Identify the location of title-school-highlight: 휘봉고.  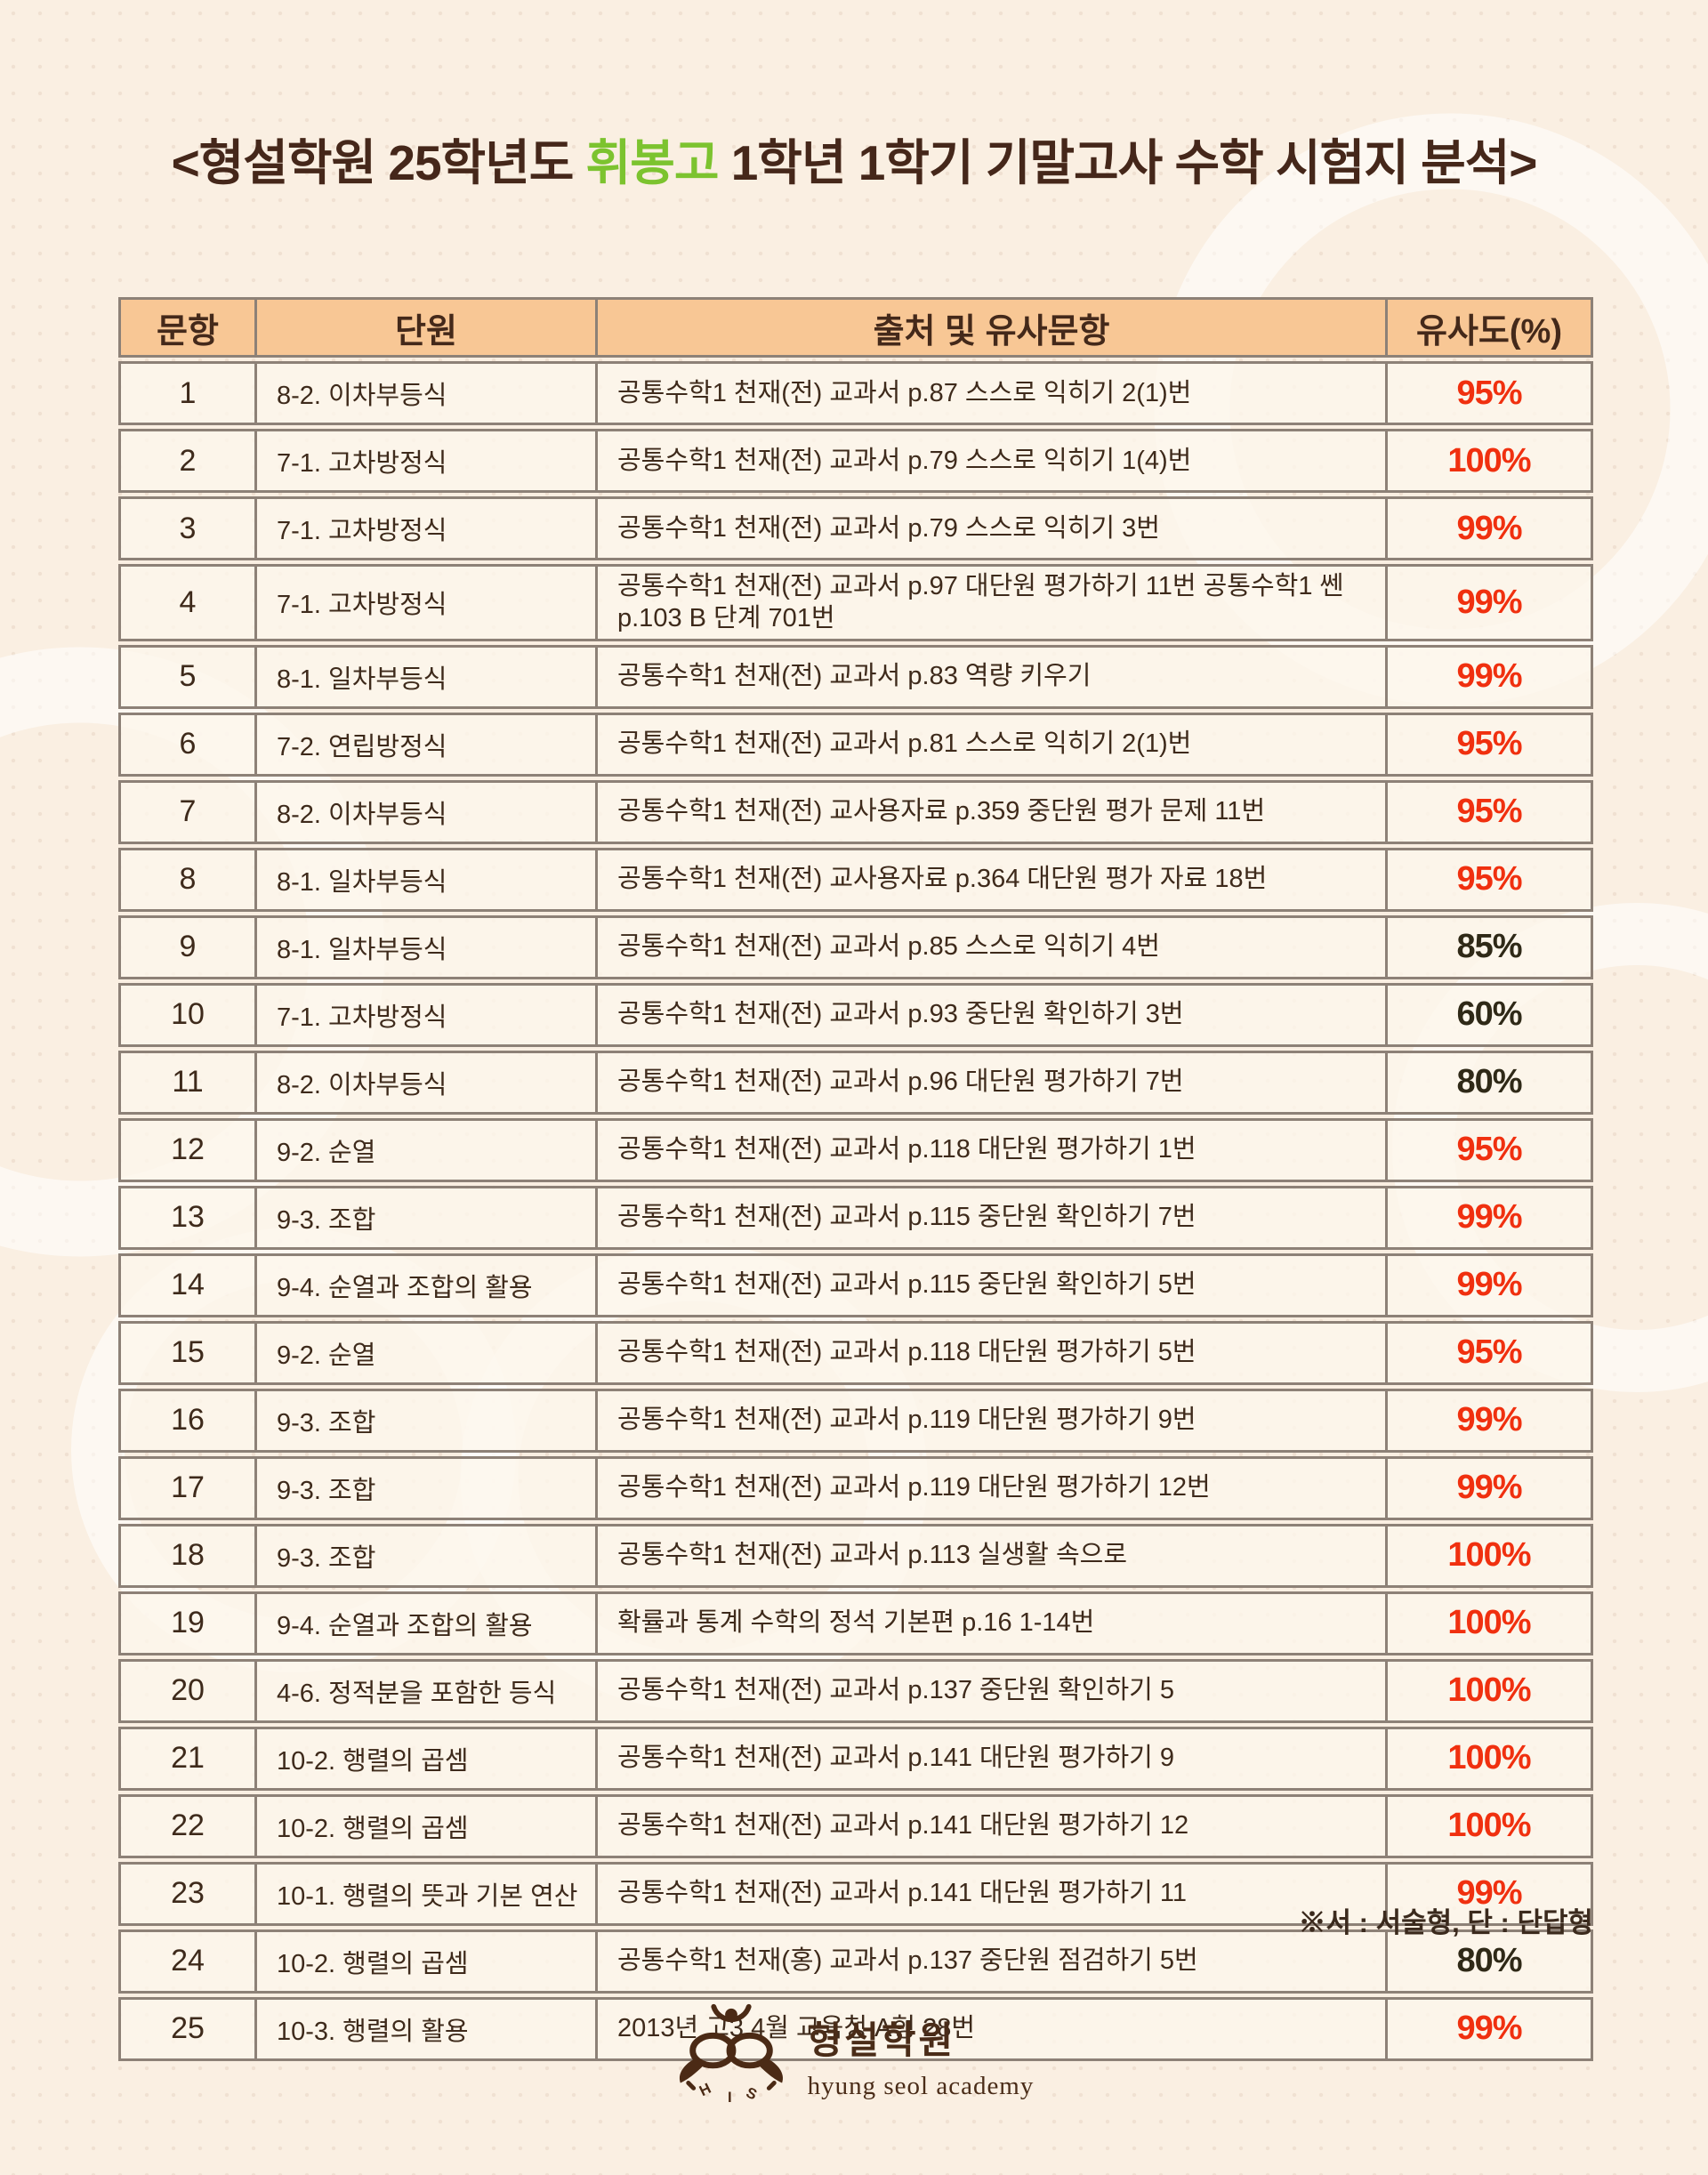
(652, 162).